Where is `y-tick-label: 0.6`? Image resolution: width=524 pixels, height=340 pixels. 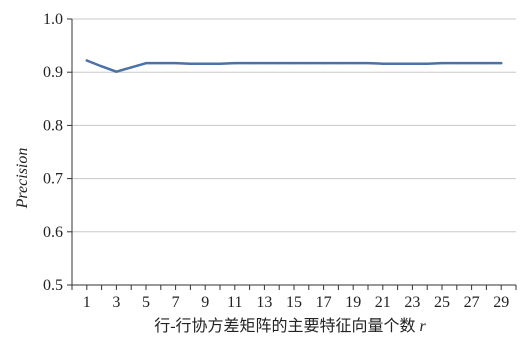
y-tick-label: 0.6 is located at coordinates (53, 232).